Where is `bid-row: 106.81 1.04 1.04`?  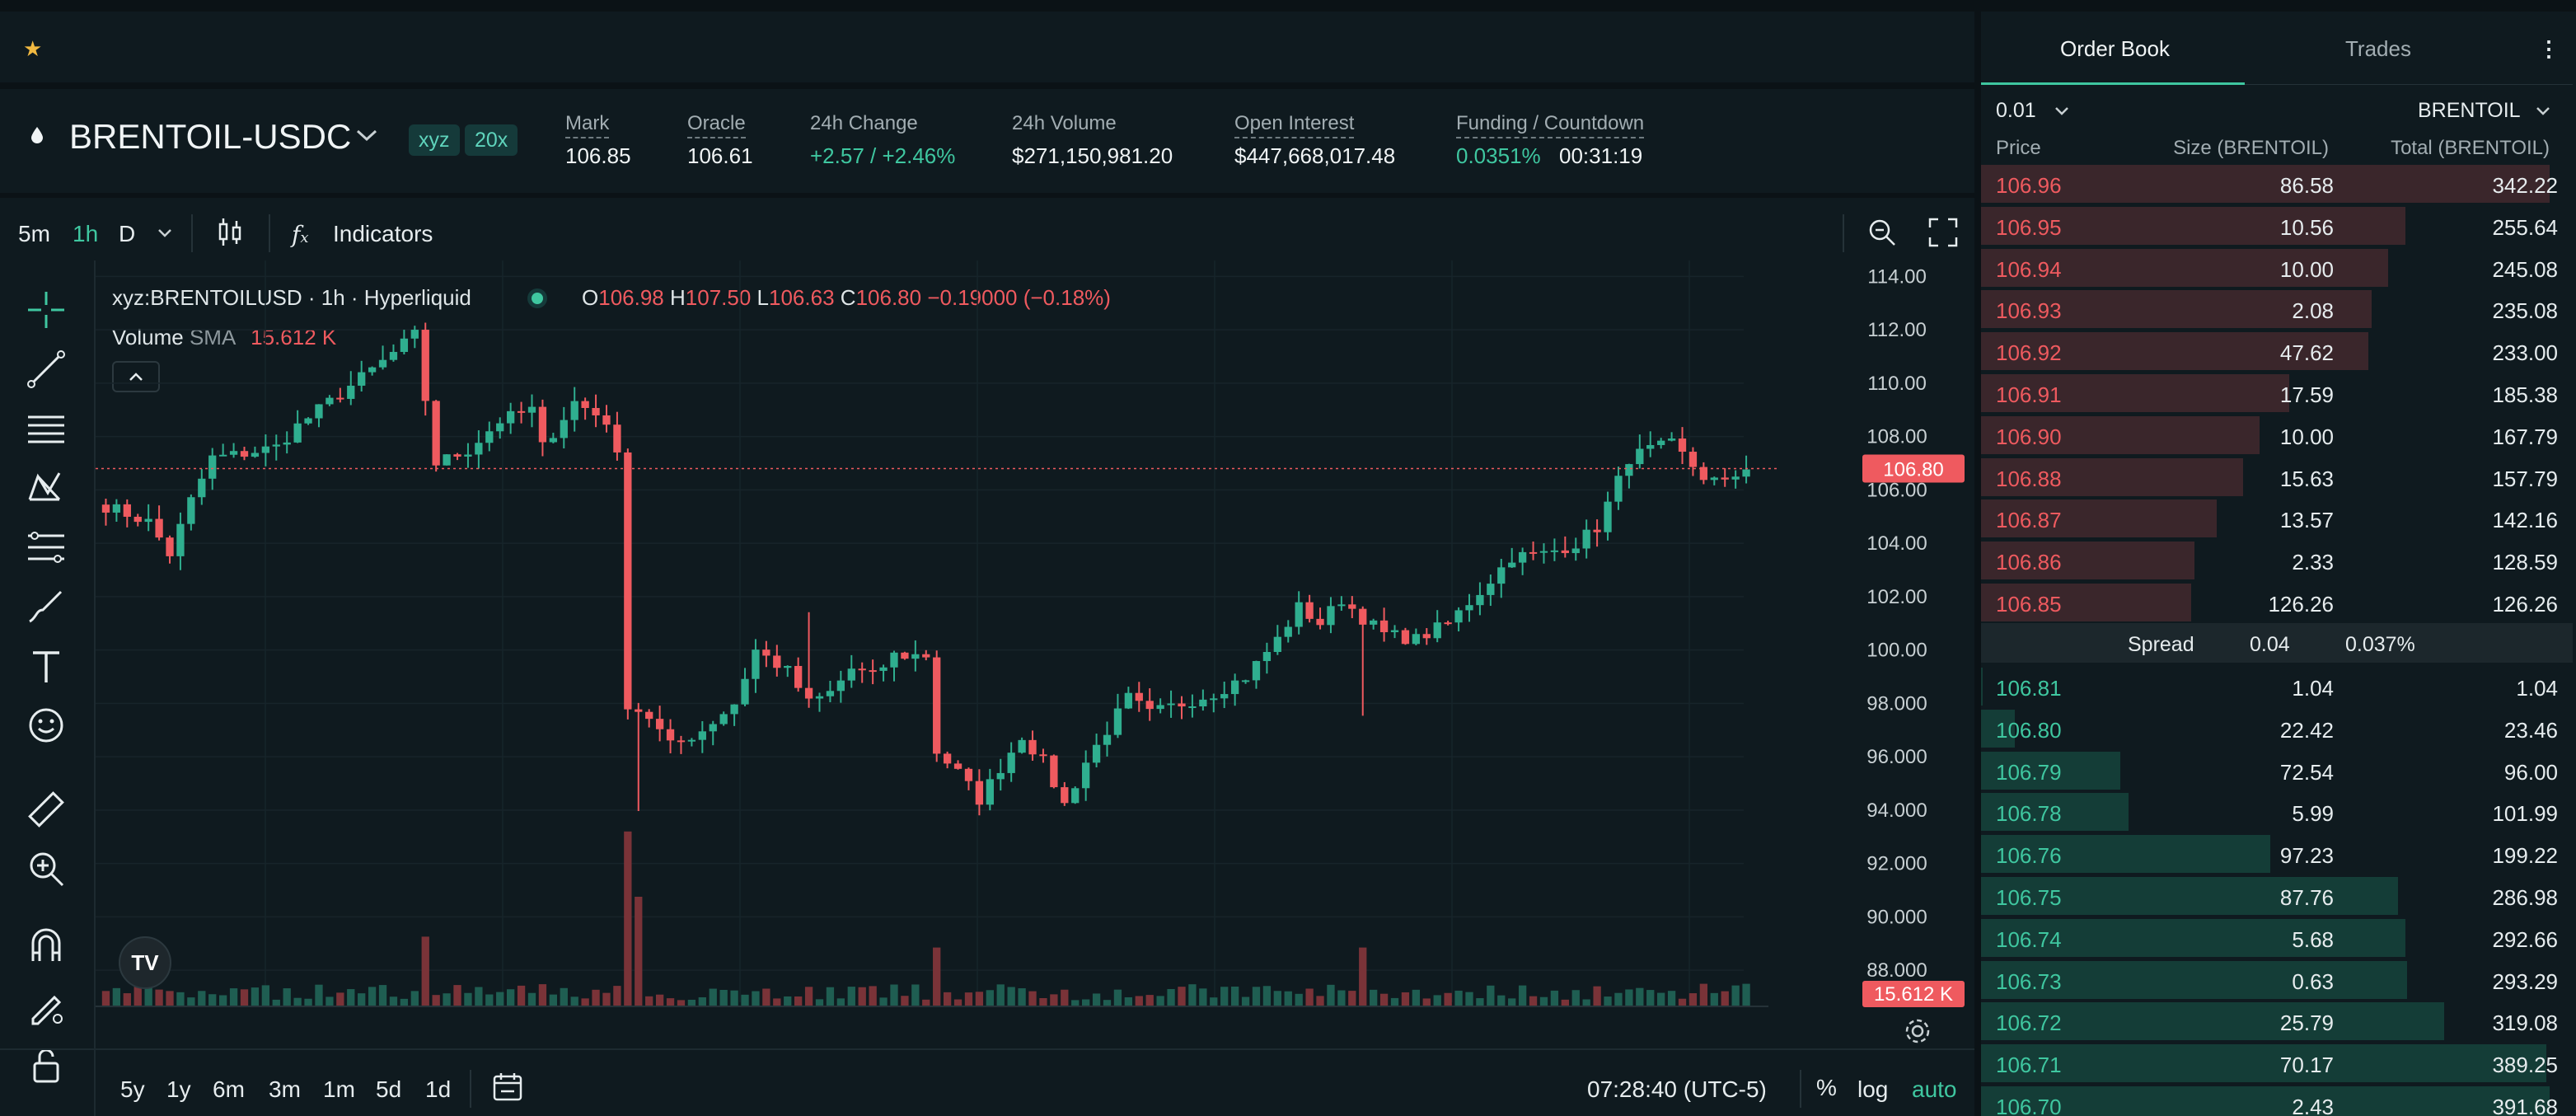
bid-row: 106.81 1.04 1.04 is located at coordinates (2277, 686).